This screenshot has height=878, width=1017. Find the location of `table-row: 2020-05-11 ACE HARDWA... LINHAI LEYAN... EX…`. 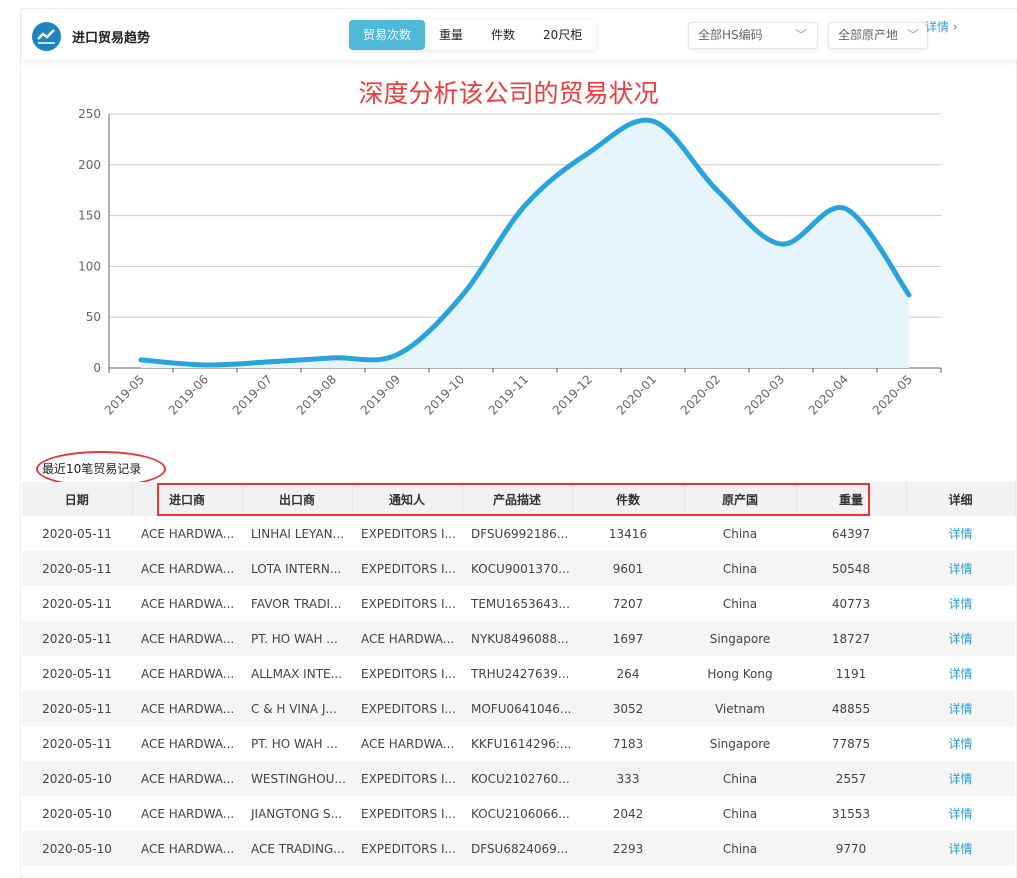

table-row: 2020-05-11 ACE HARDWA... LINHAI LEYAN... EX… is located at coordinates (518, 533).